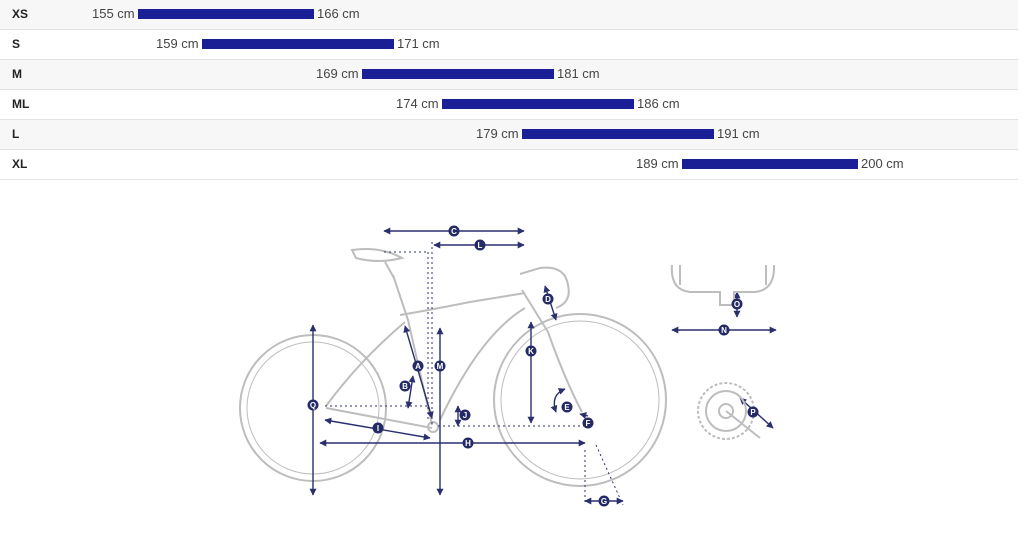 The image size is (1024, 536). I want to click on size-label: L, so click(16, 134).